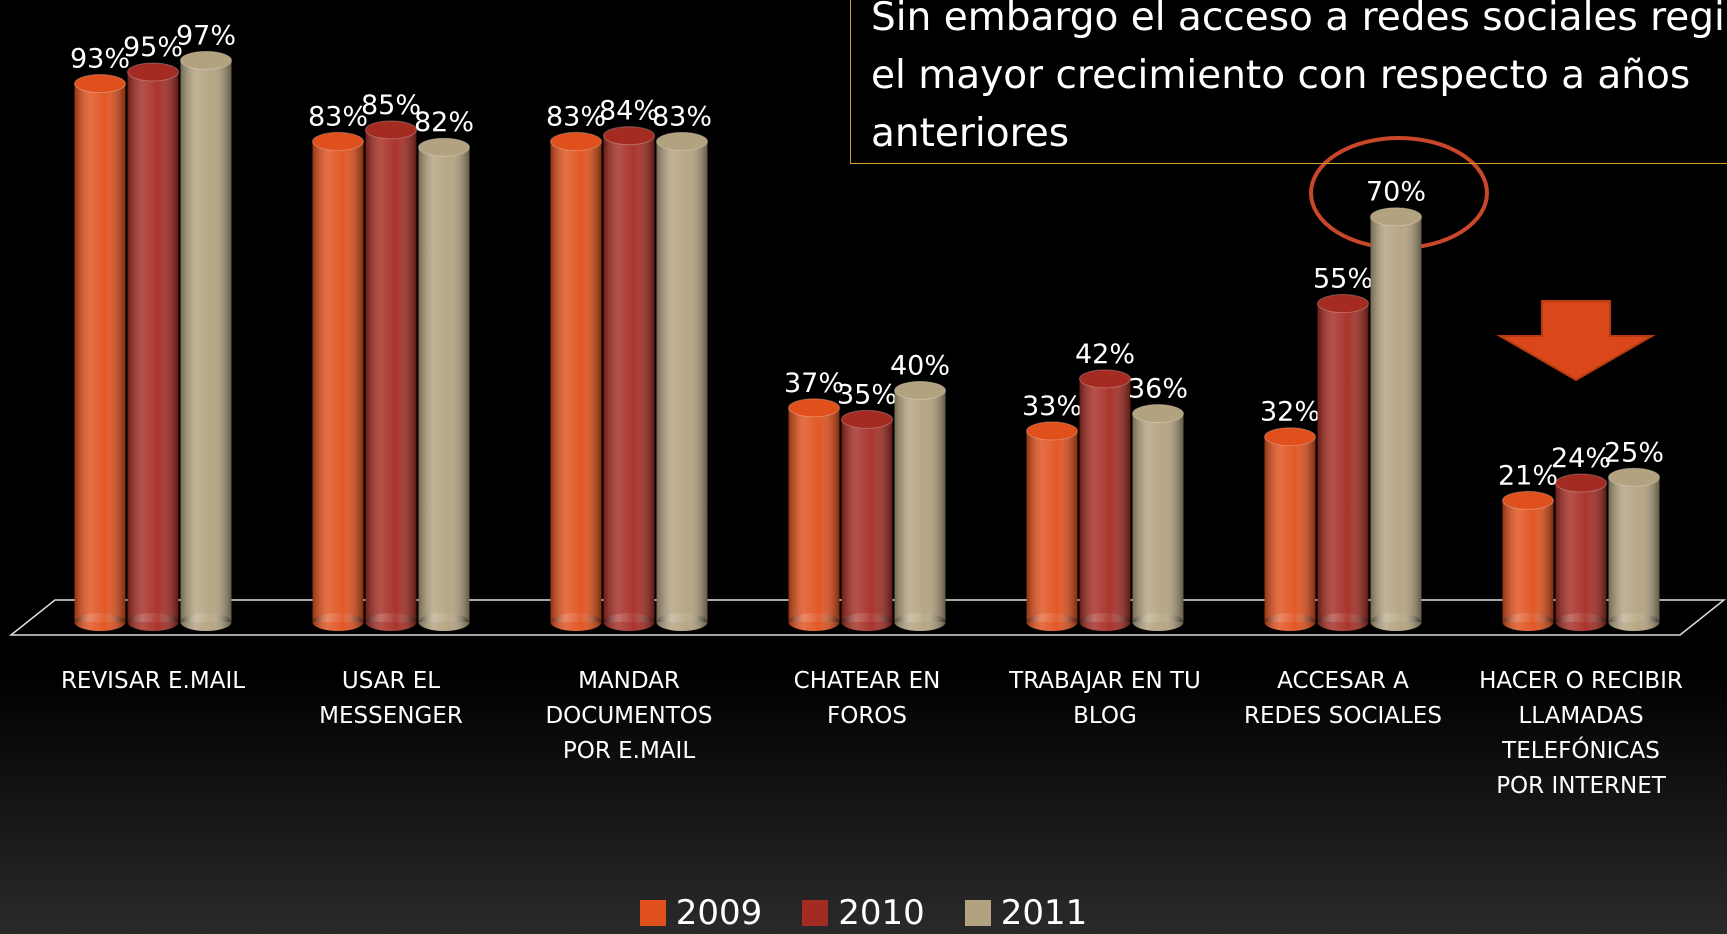 The image size is (1727, 934). I want to click on data-label: 24%, so click(1581, 458).